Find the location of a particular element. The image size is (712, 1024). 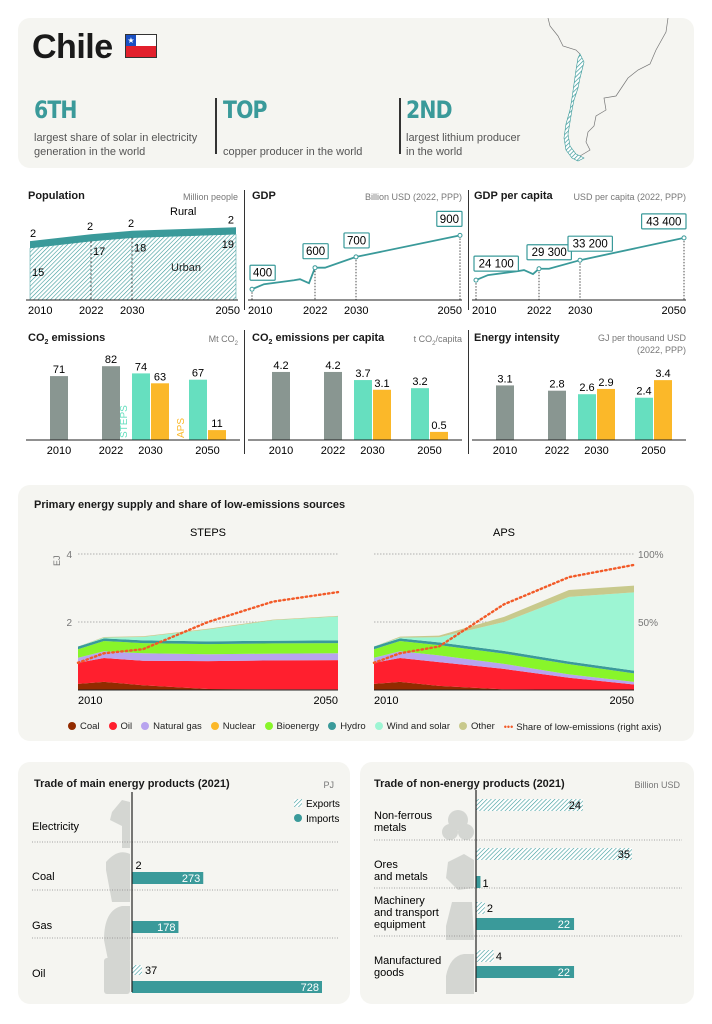

area-other is located at coordinates (504, 616).